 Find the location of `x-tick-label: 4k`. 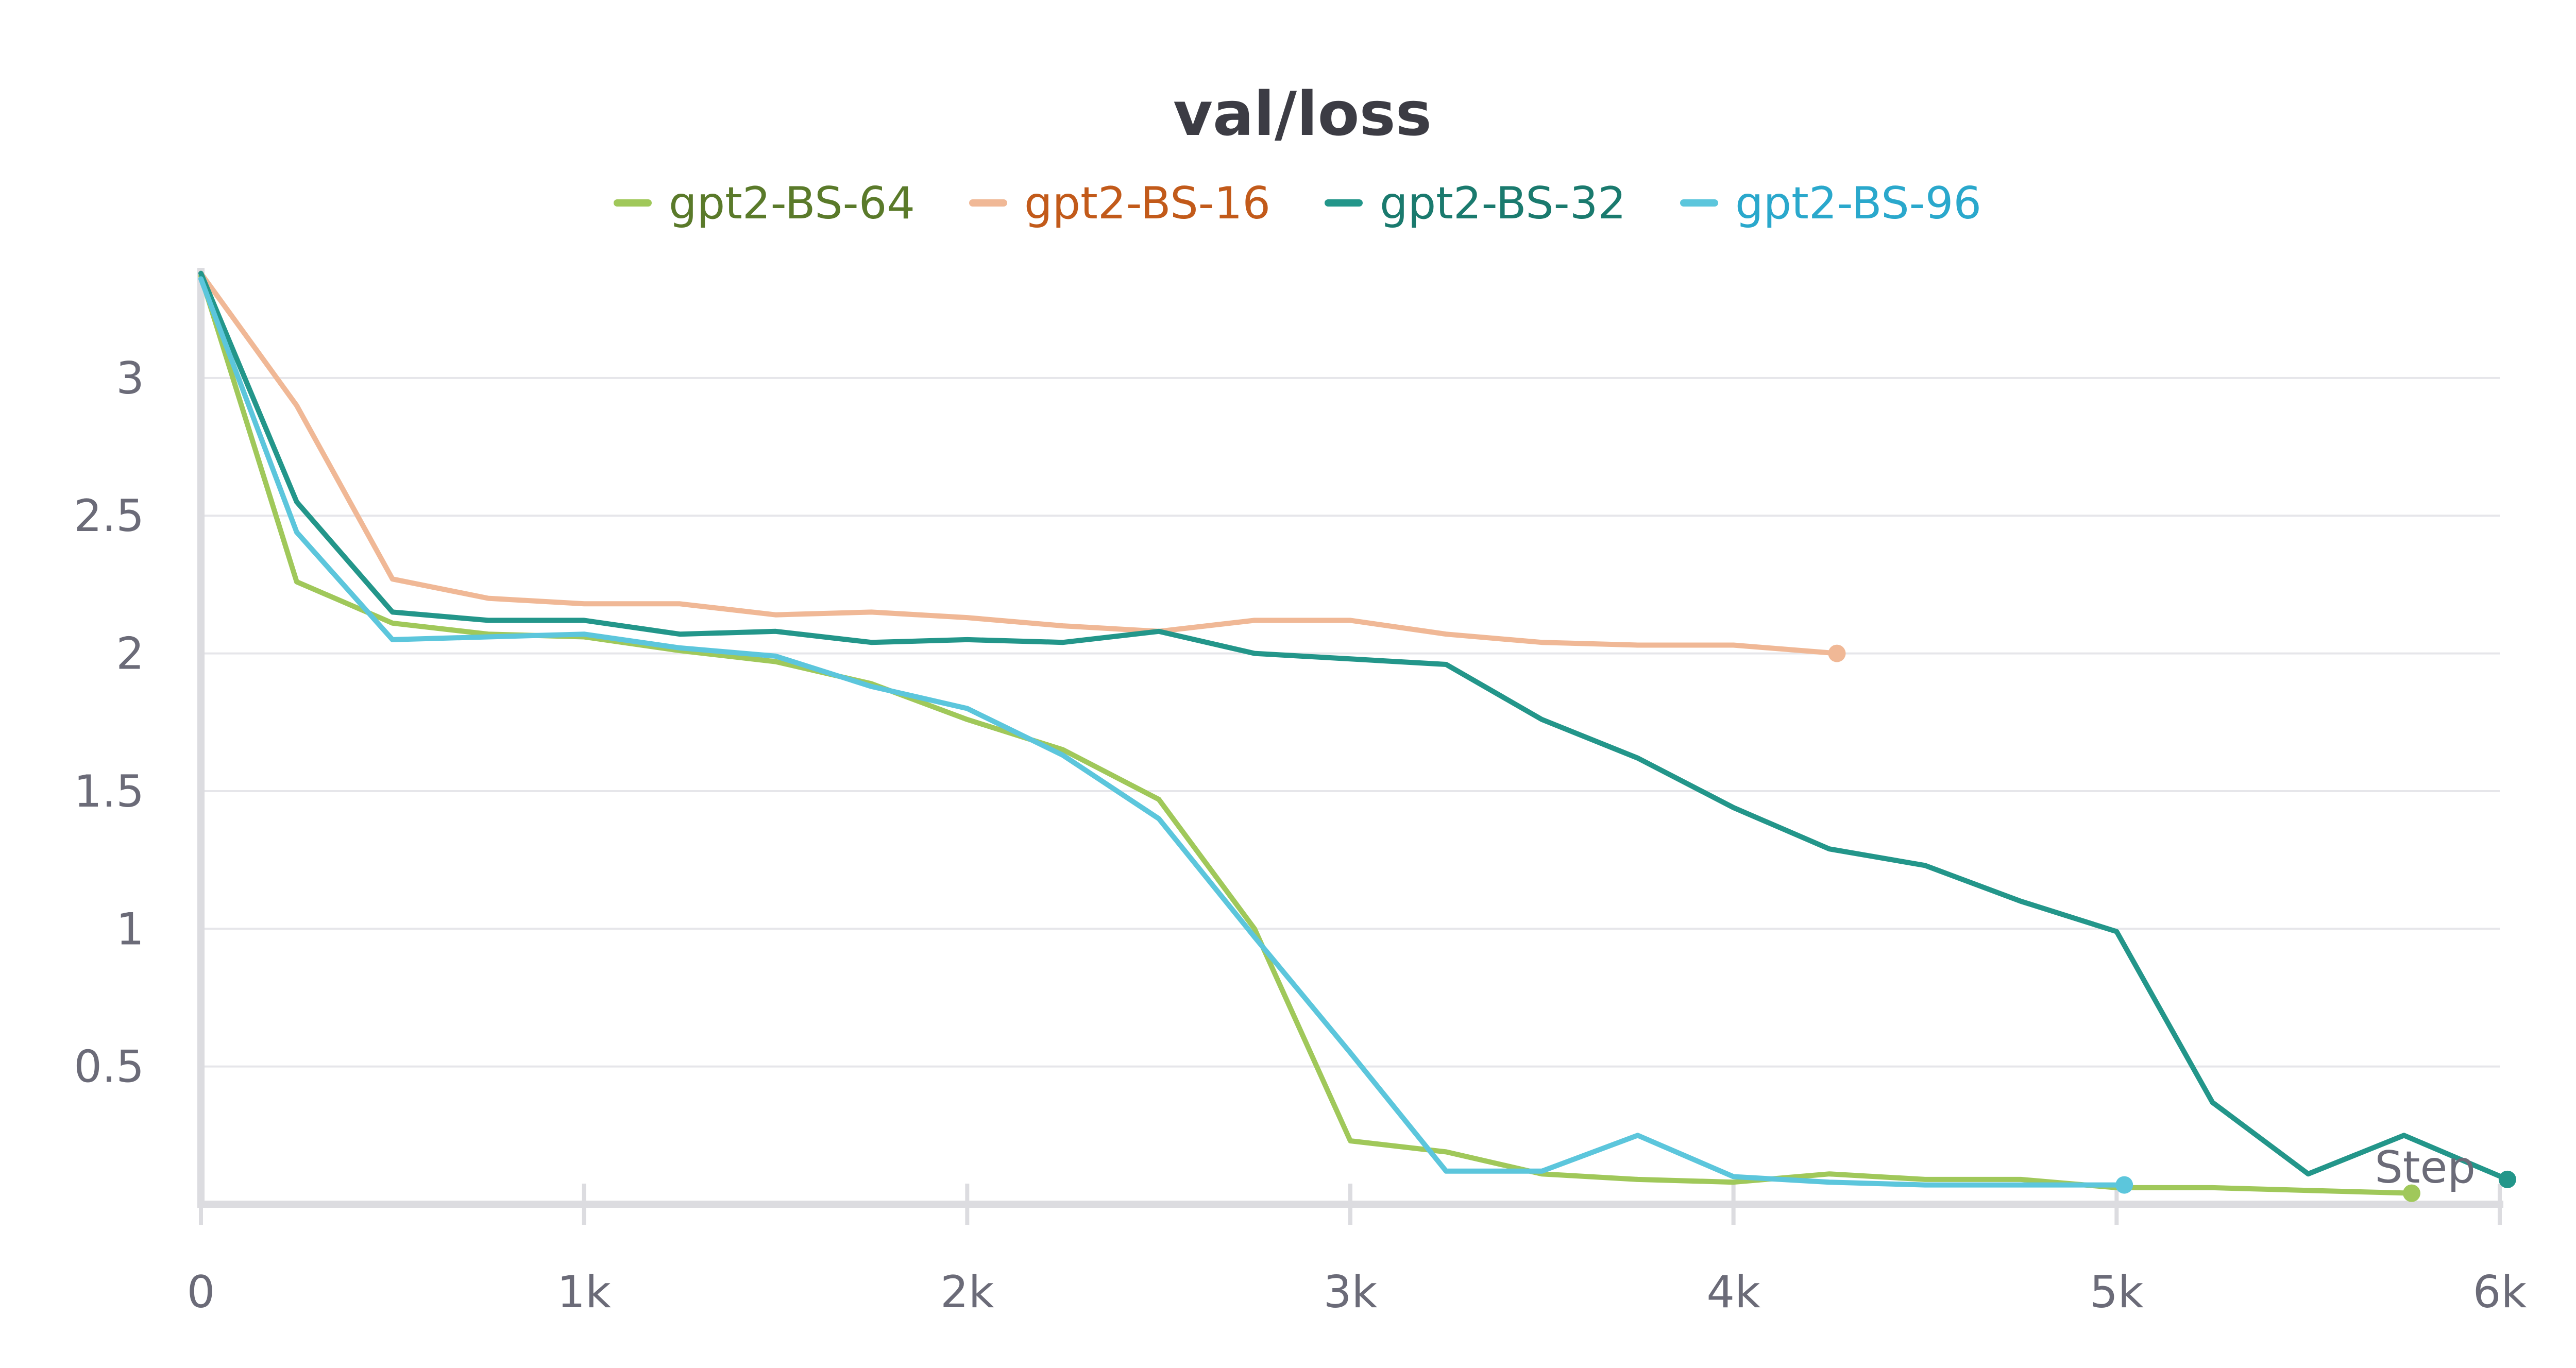

x-tick-label: 4k is located at coordinates (1733, 1292).